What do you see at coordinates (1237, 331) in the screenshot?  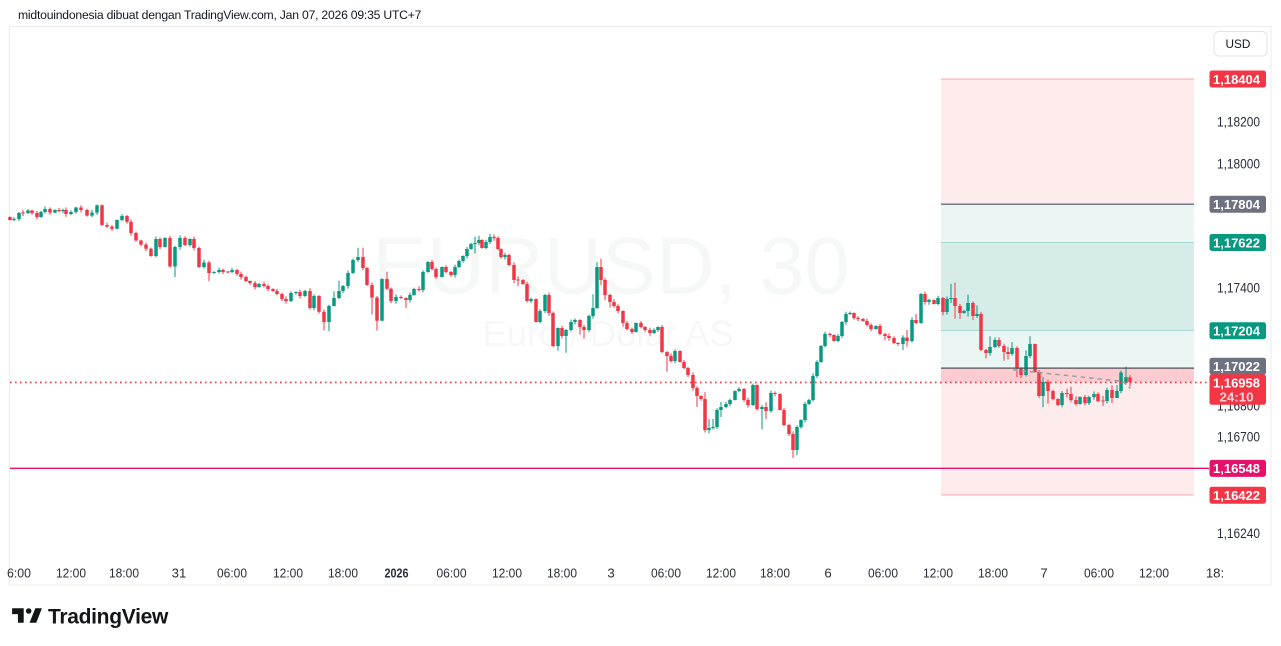 I see `svg-text: 1,17204` at bounding box center [1237, 331].